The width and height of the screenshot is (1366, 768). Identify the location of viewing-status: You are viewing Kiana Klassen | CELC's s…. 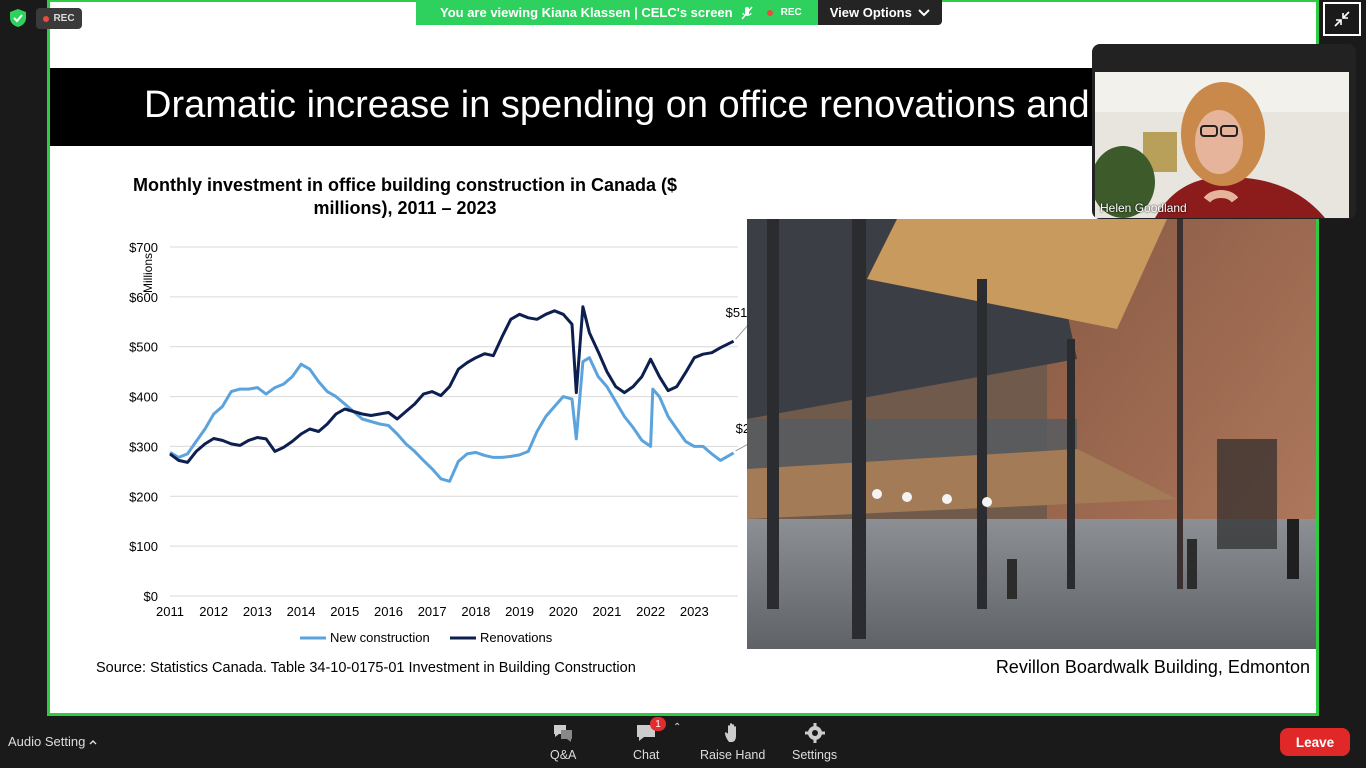
(617, 12).